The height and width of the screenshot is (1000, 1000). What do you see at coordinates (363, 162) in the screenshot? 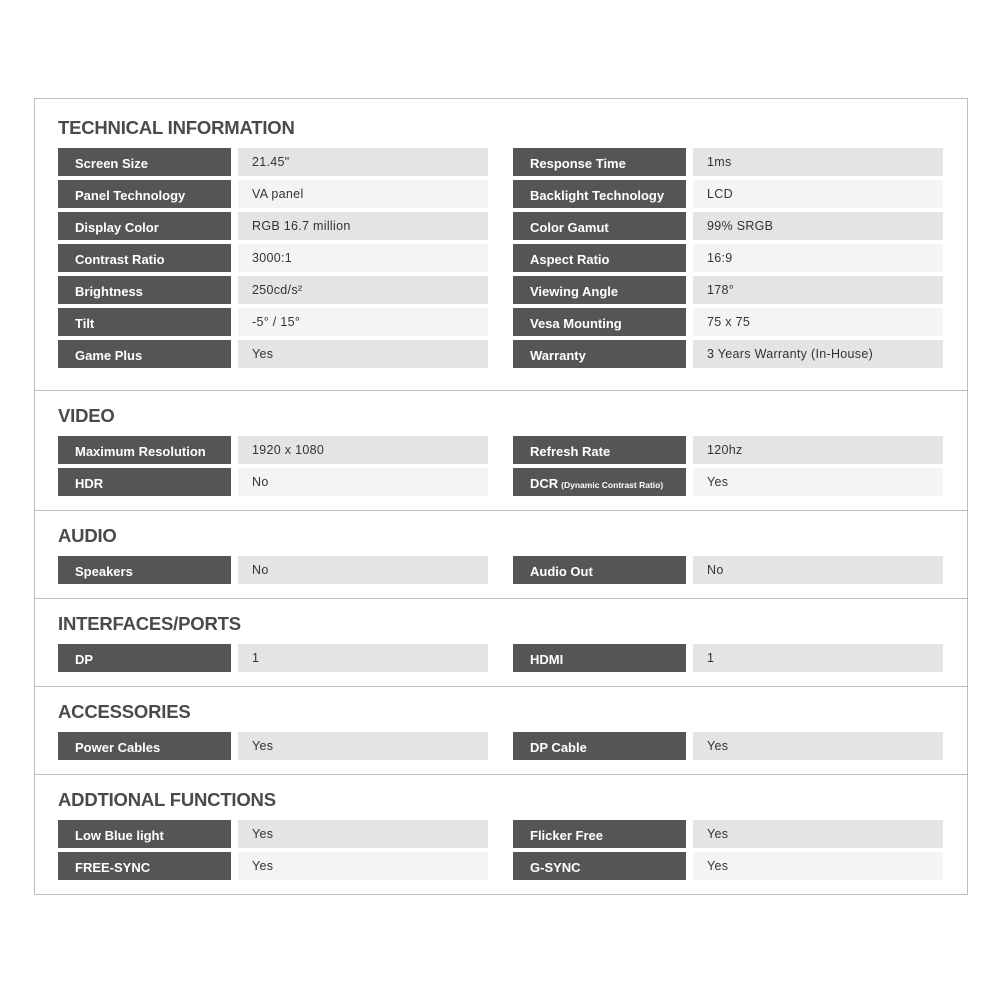
I see `spec-value: 21.45"` at bounding box center [363, 162].